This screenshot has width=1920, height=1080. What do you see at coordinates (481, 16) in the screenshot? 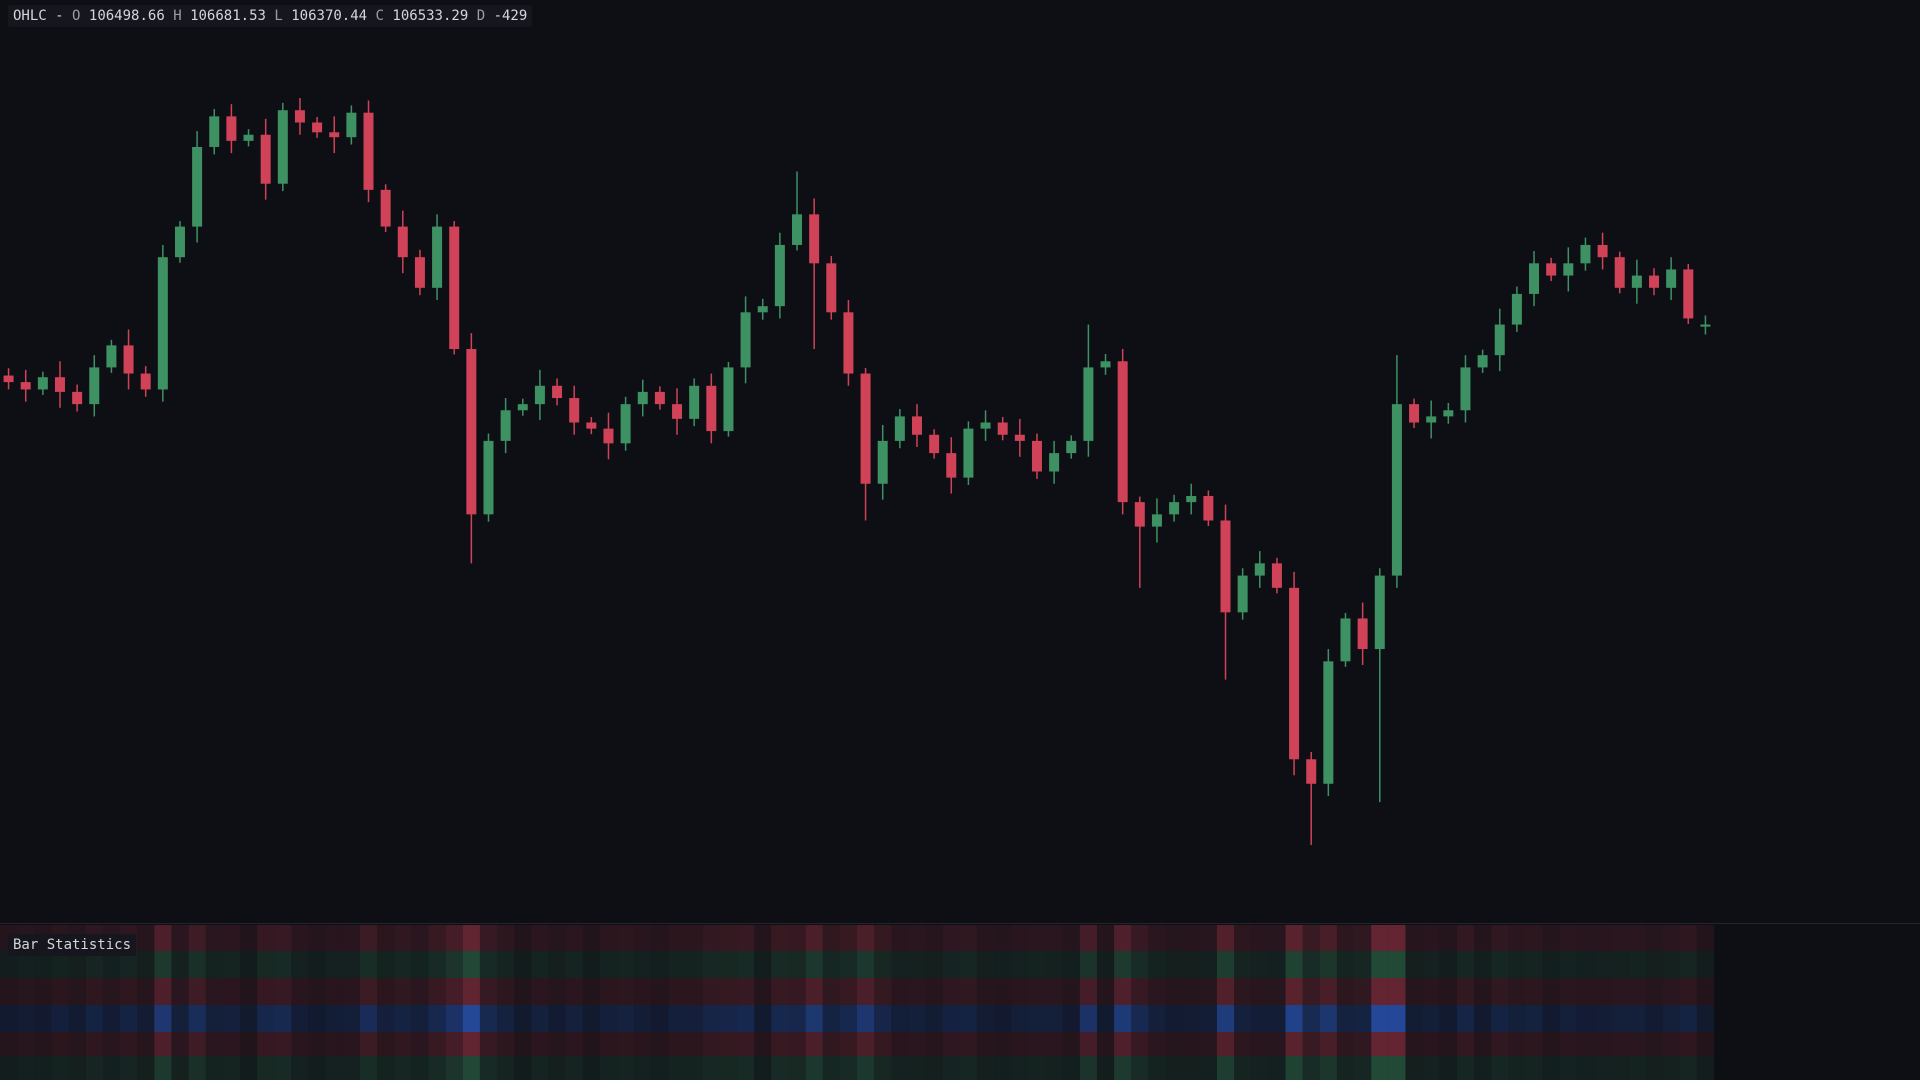
I see `legend-key: D` at bounding box center [481, 16].